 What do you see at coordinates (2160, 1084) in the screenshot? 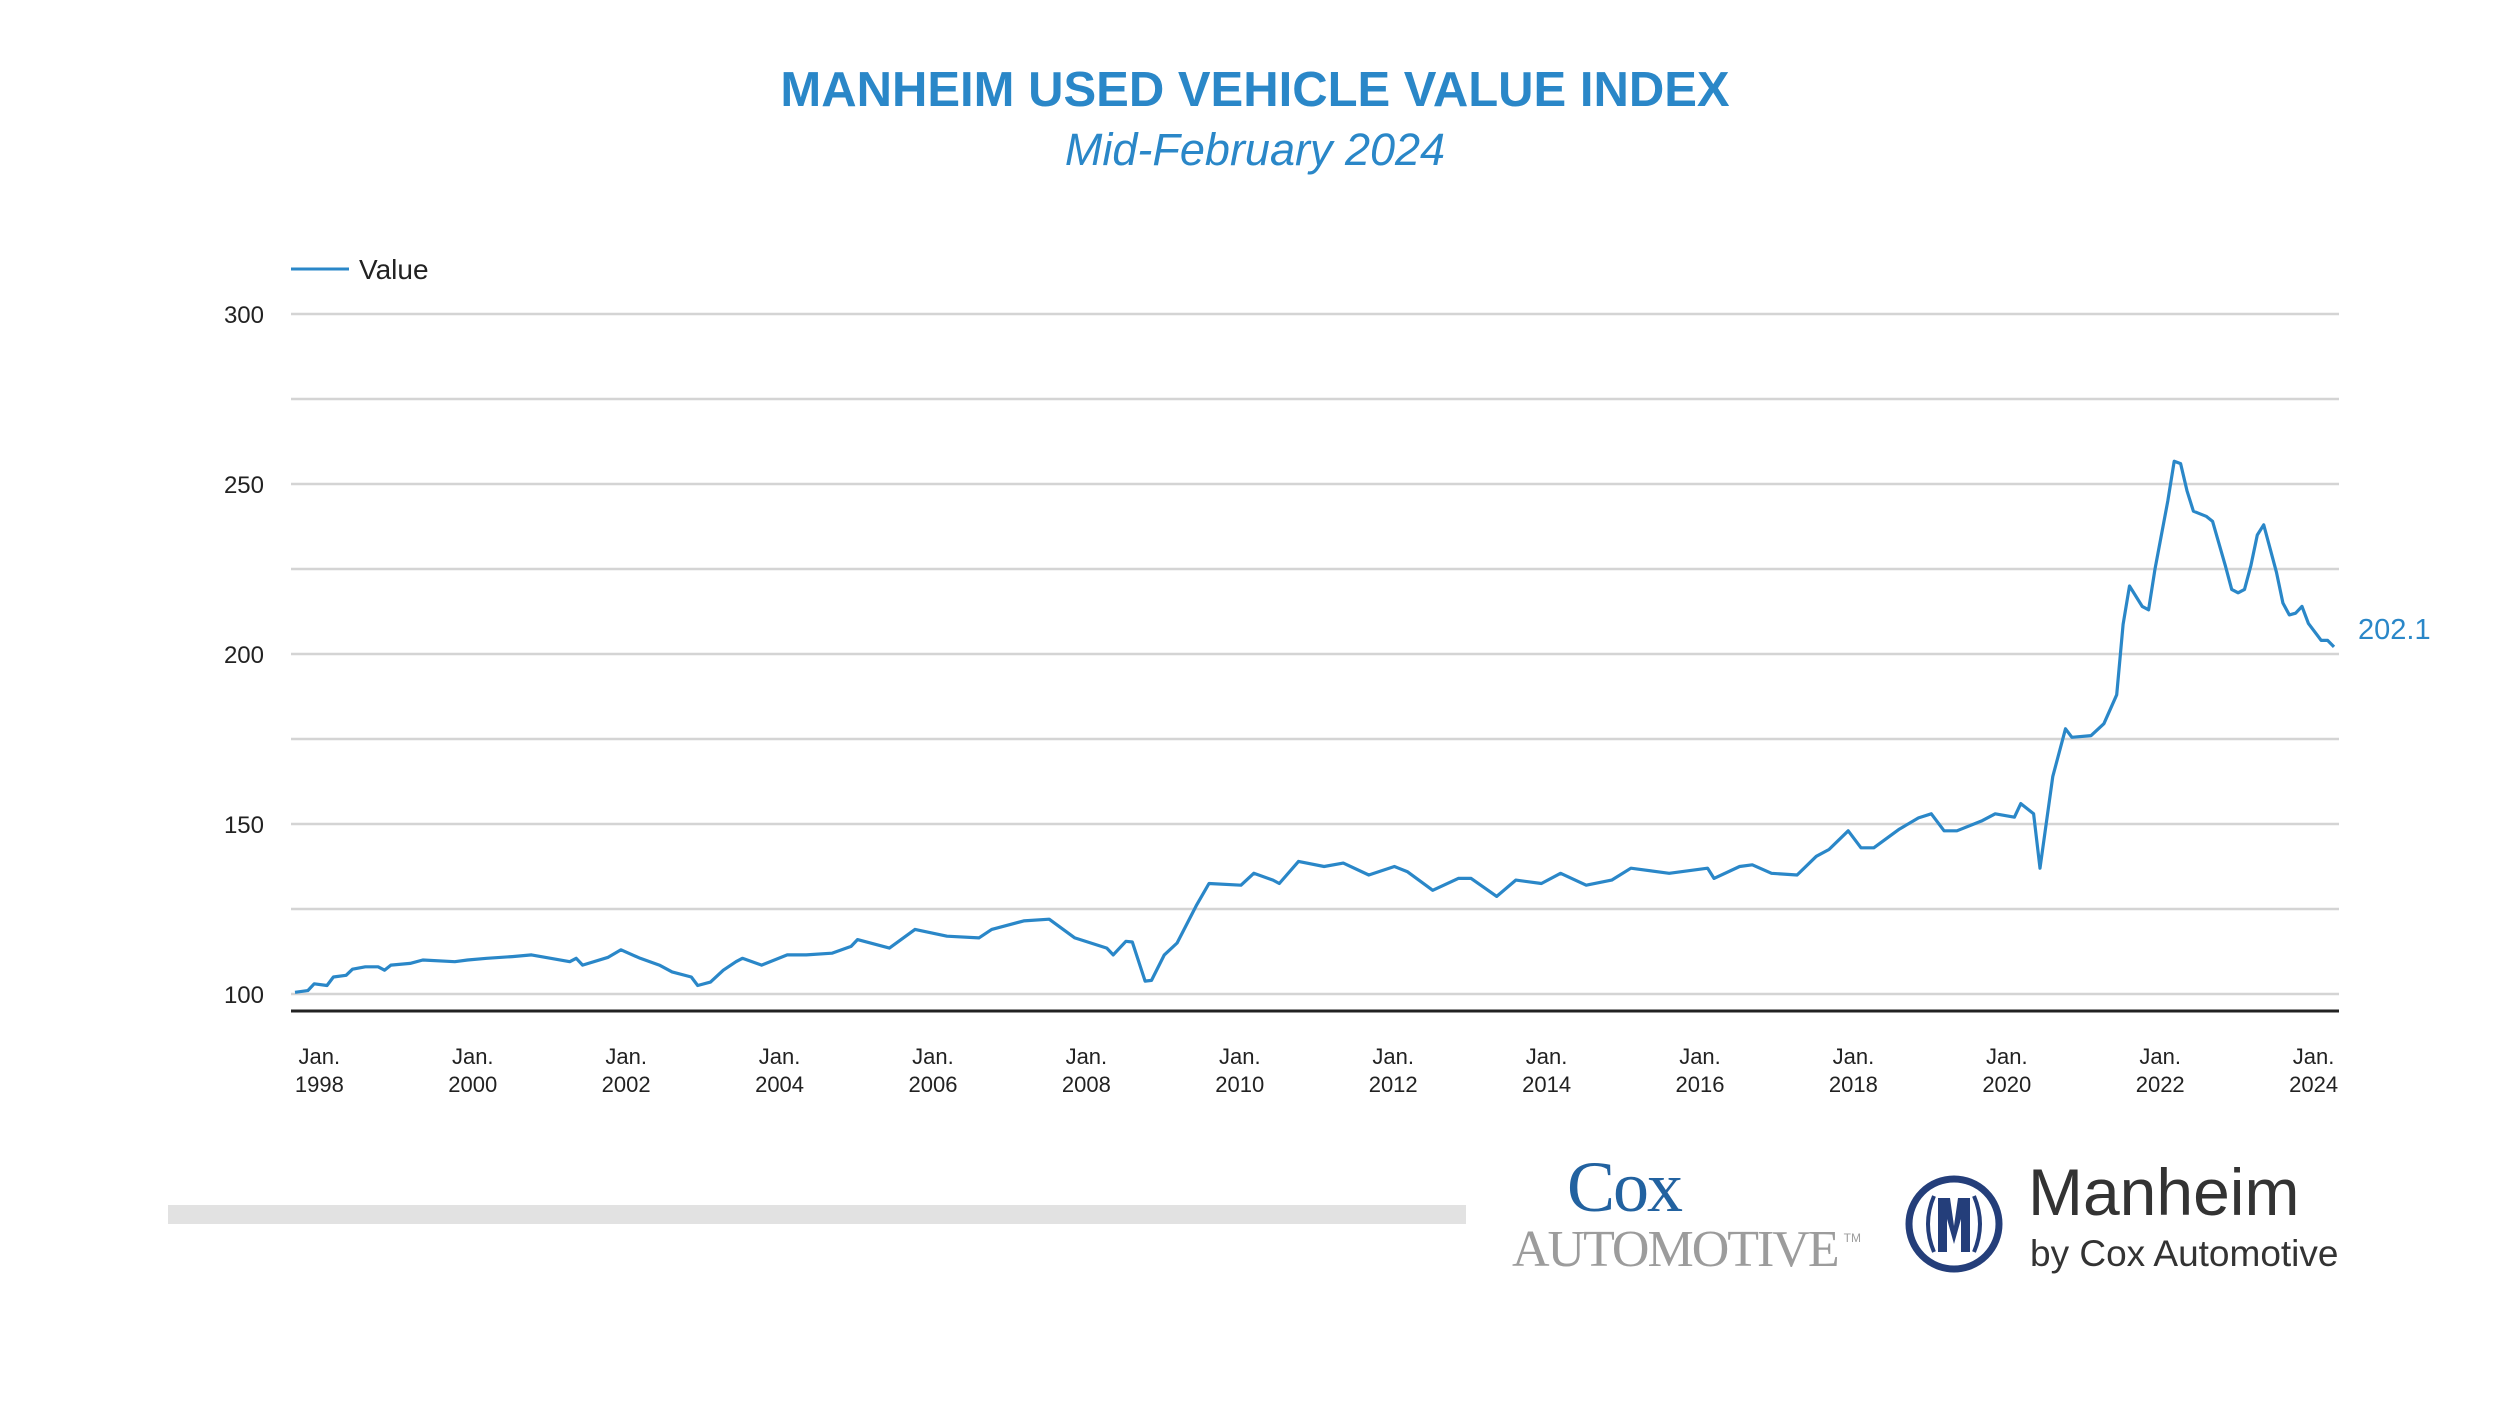
I see `x-tick-label-year: 2022` at bounding box center [2160, 1084].